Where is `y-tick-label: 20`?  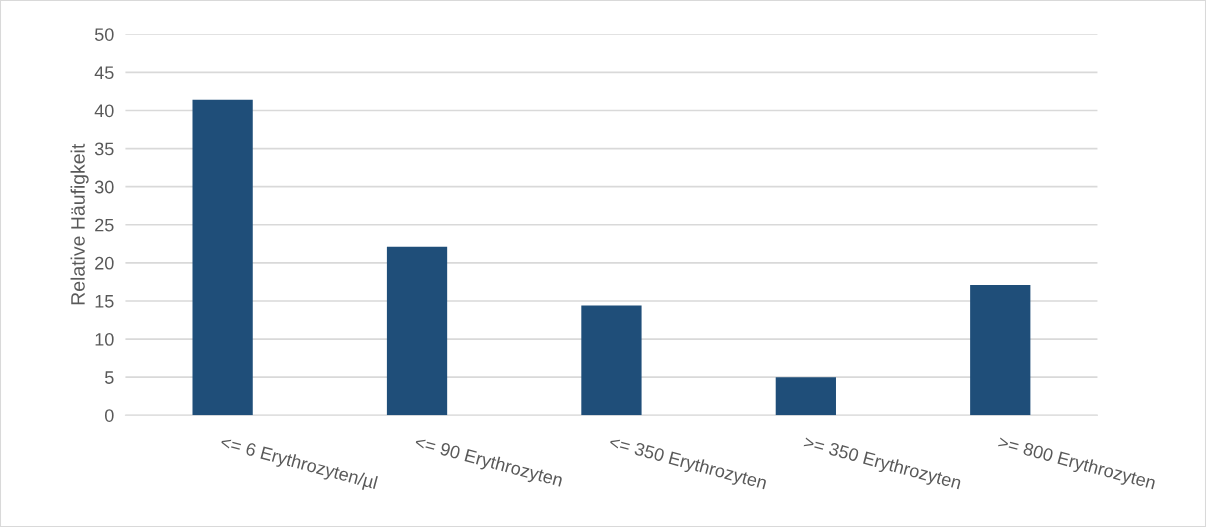 y-tick-label: 20 is located at coordinates (104, 263).